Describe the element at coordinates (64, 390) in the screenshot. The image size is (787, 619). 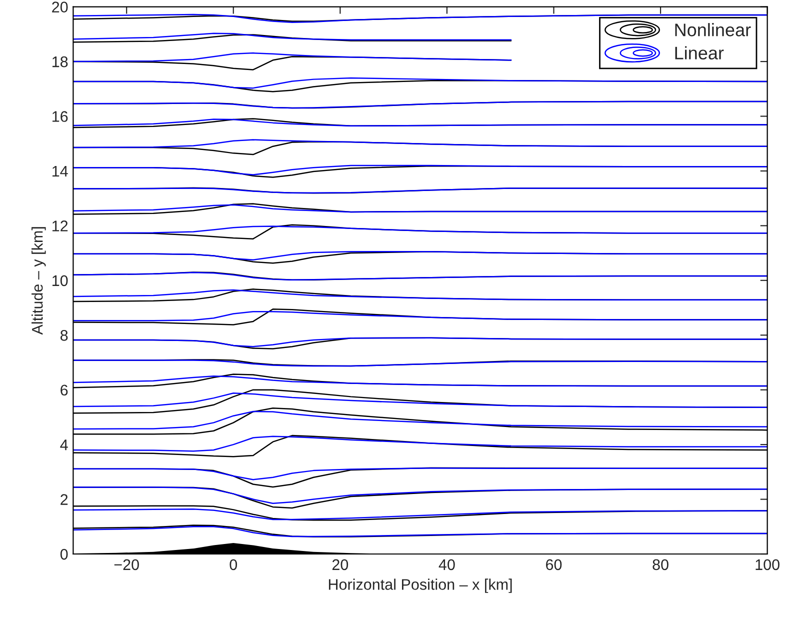
I see `y-tick-label: 6` at that location.